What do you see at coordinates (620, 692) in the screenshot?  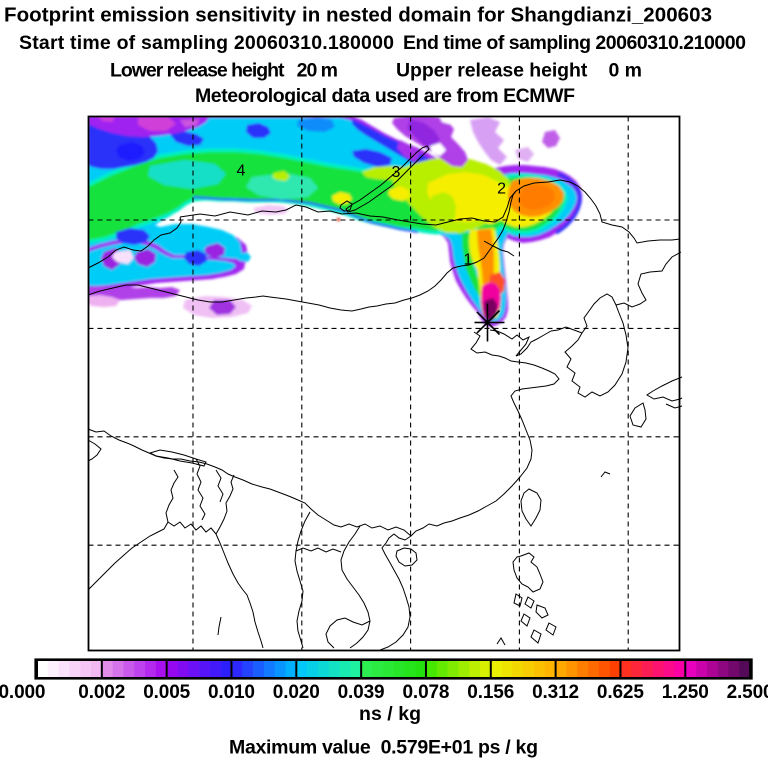 I see `svg-text: 0.625` at bounding box center [620, 692].